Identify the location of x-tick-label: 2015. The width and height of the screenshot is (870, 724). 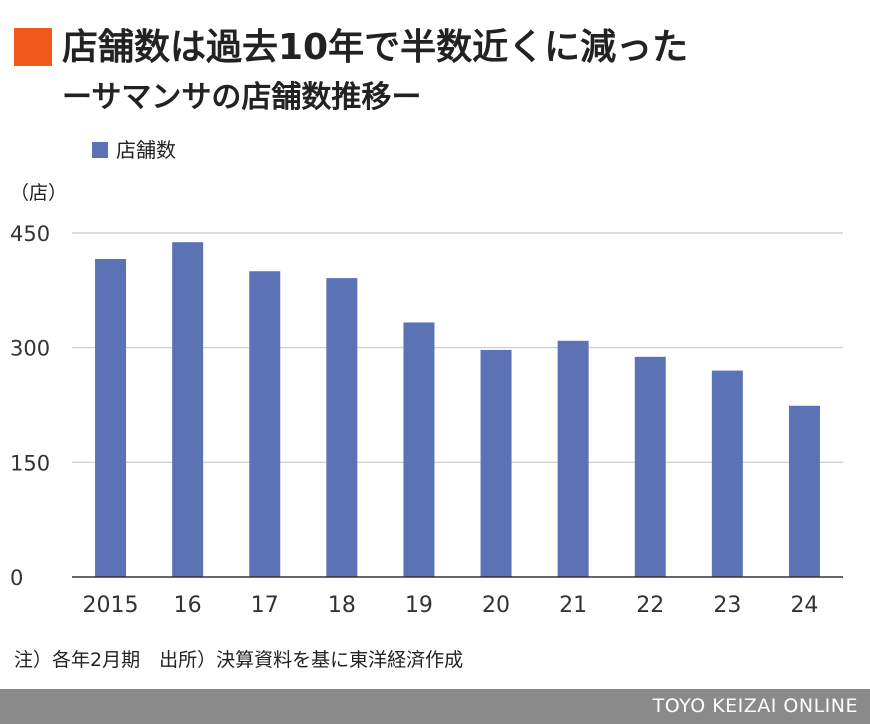
(111, 605).